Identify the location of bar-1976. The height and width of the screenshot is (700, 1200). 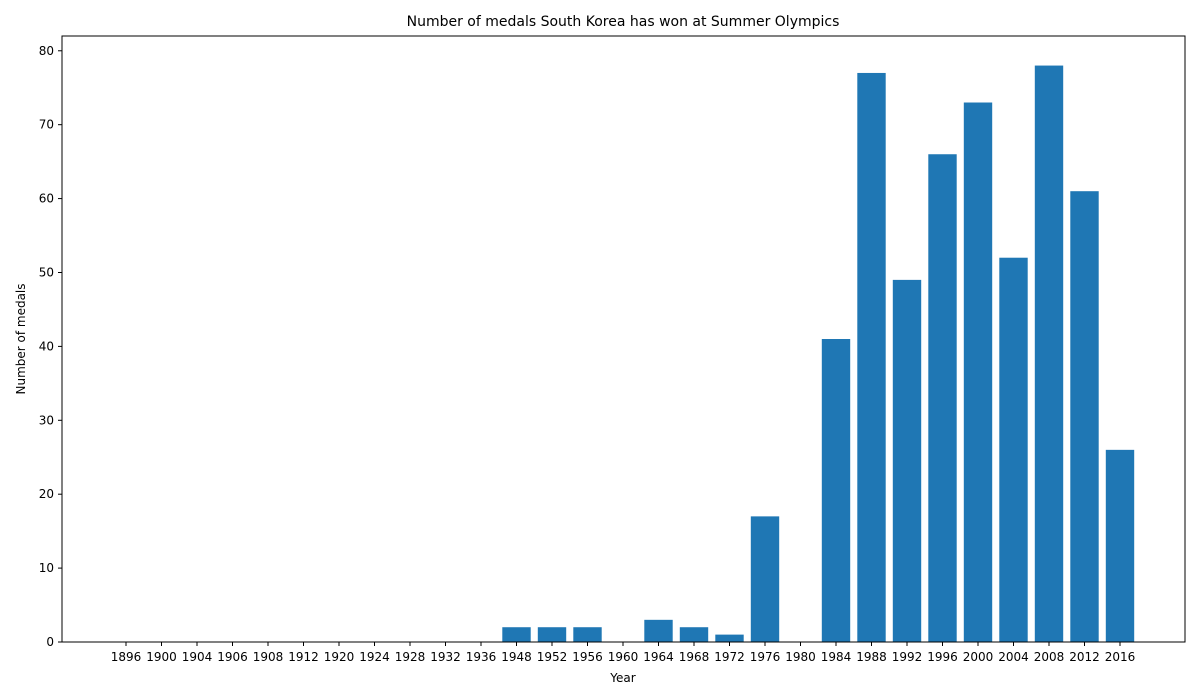
(765, 579).